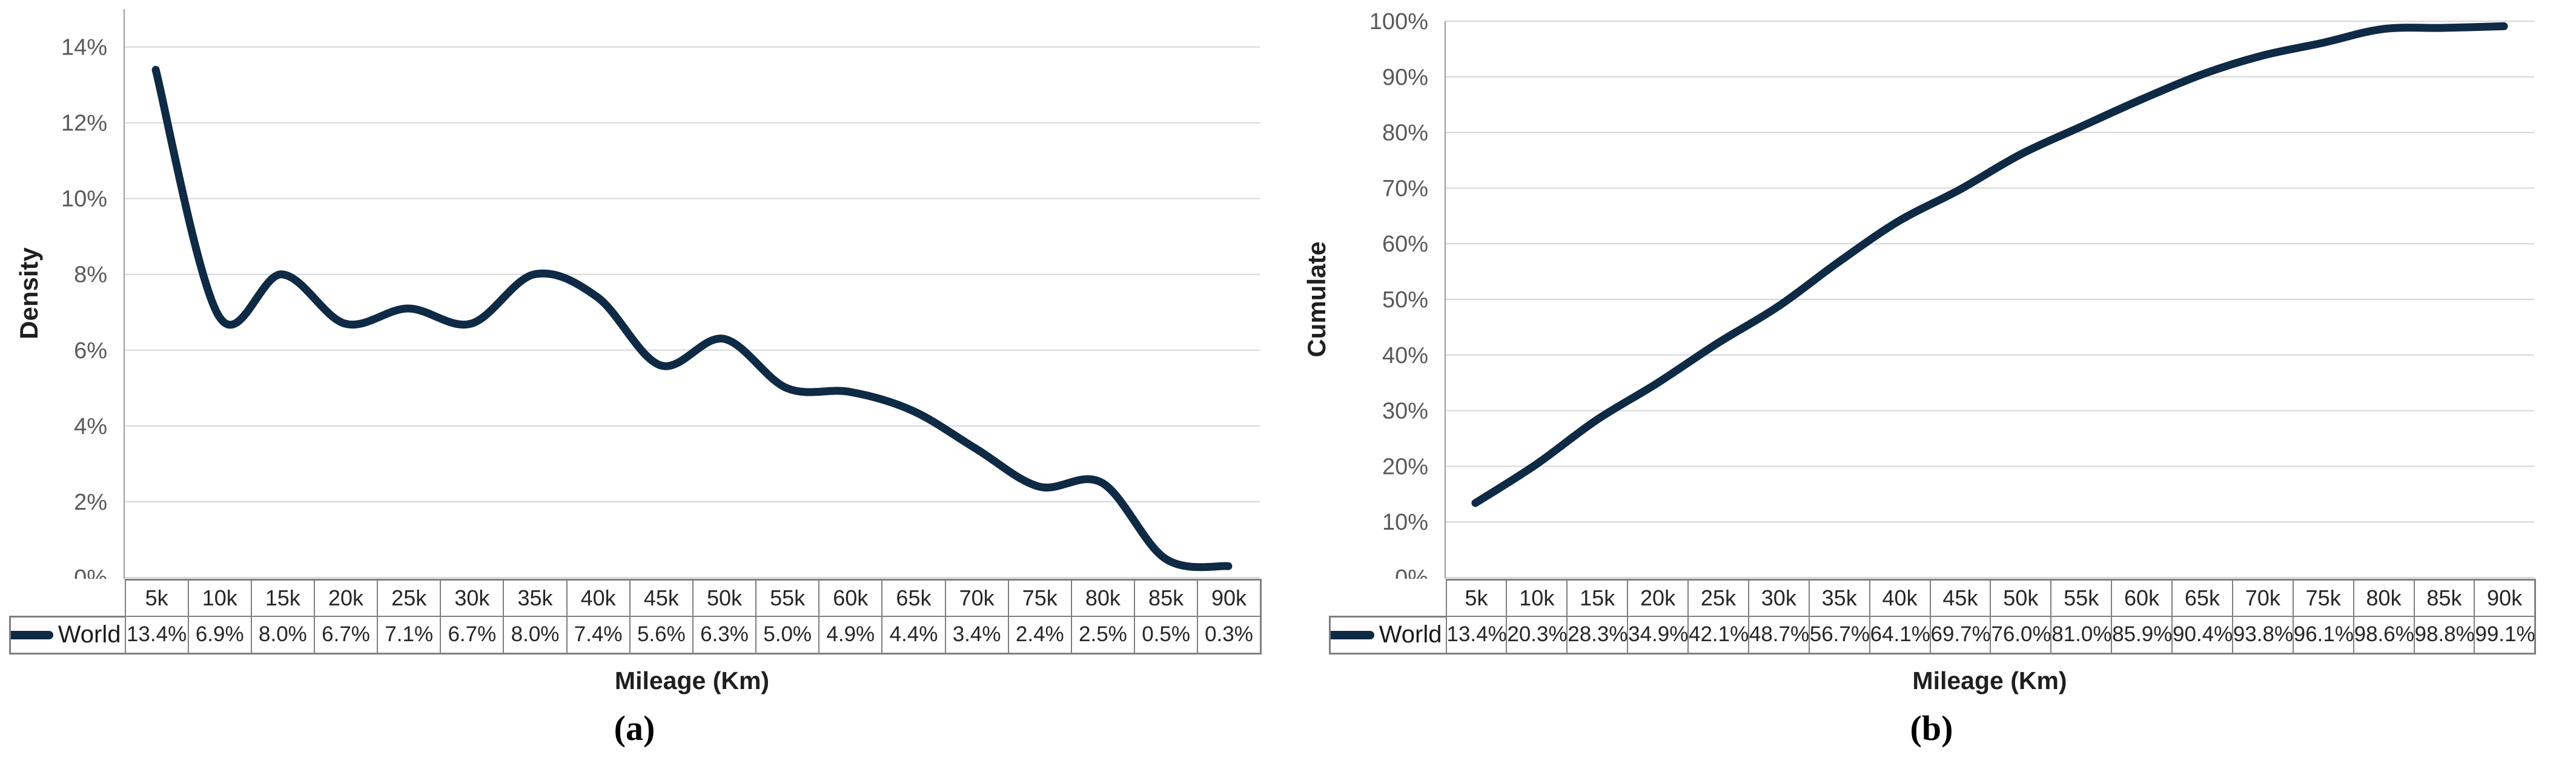 This screenshot has height=783, width=2576. What do you see at coordinates (1316, 299) in the screenshot?
I see `y-axis-title: Cumulate` at bounding box center [1316, 299].